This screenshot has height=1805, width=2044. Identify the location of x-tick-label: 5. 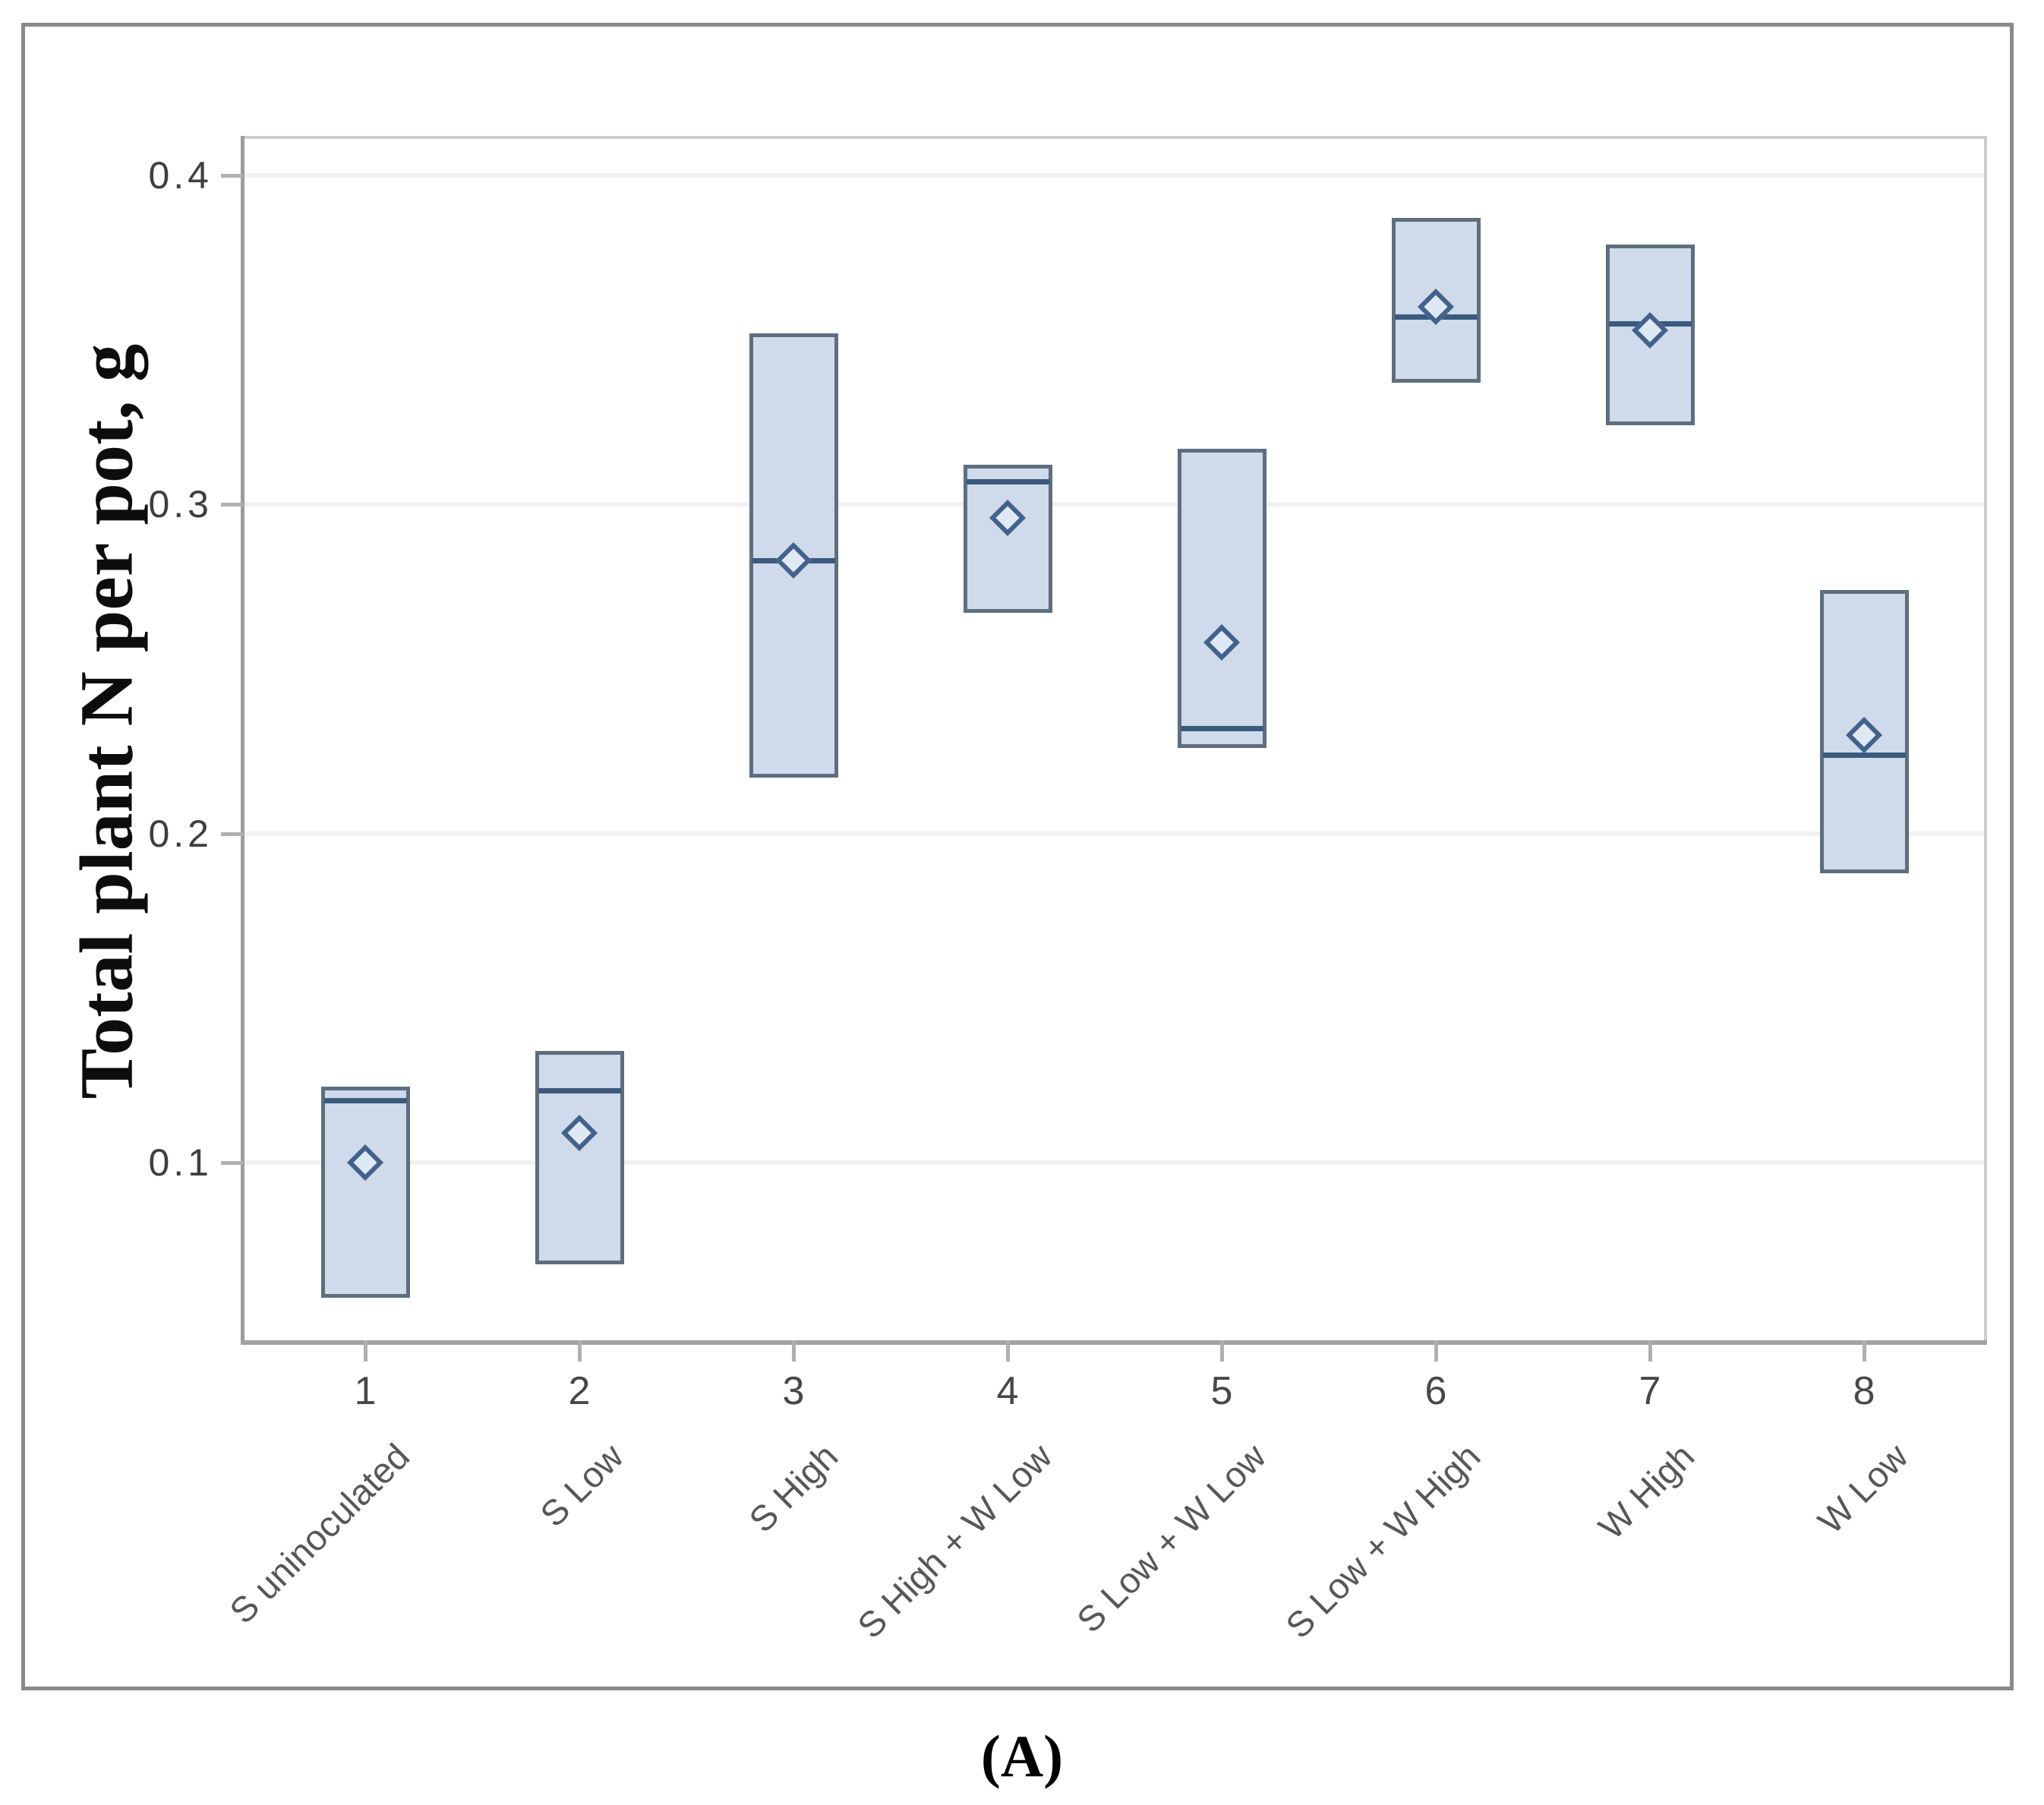
(1221, 1391).